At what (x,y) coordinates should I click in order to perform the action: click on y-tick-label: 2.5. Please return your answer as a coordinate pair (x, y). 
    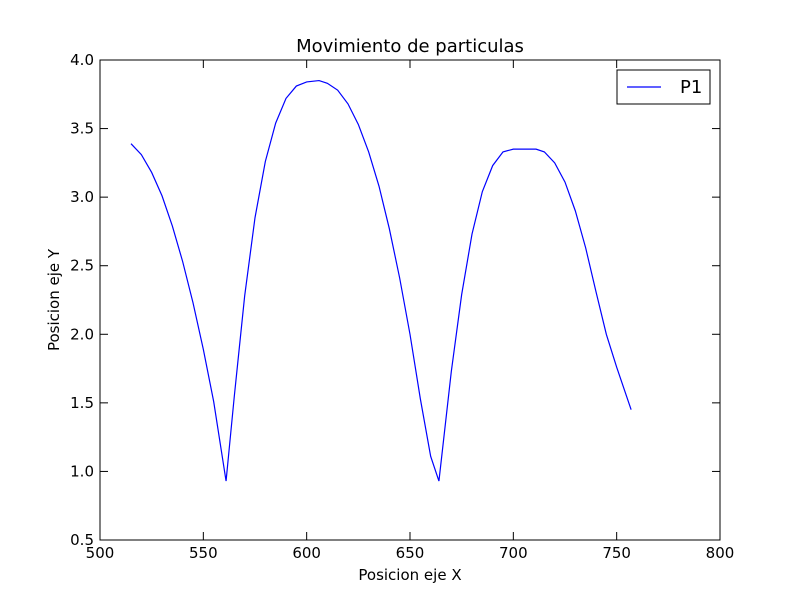
    Looking at the image, I should click on (82, 266).